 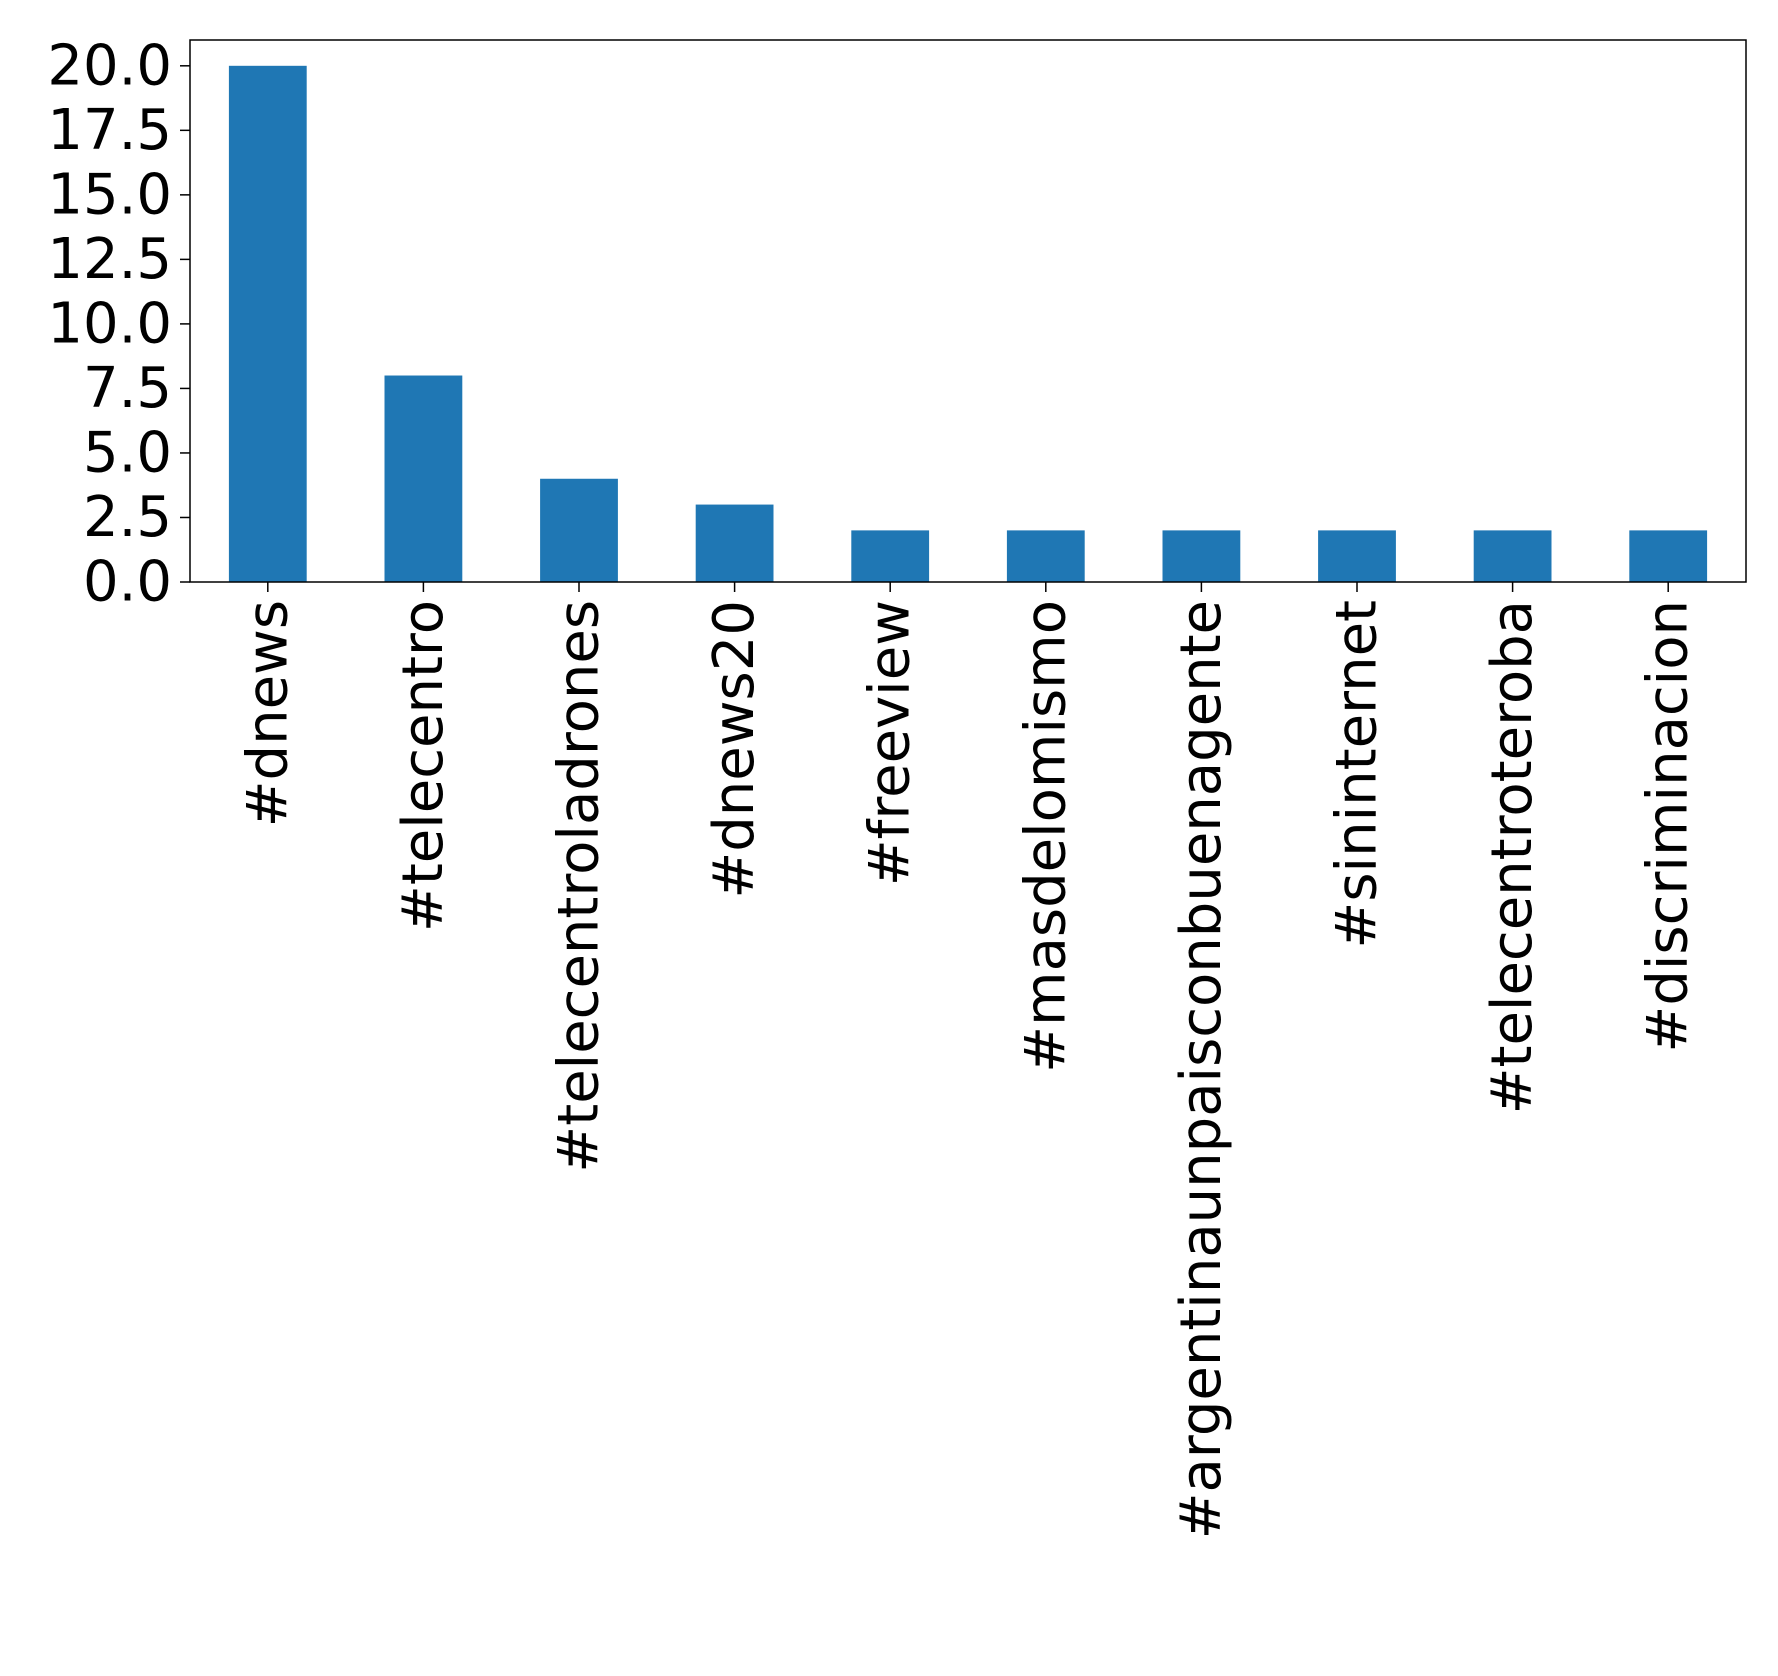 I want to click on y-axis-ticks: 0.02.55.07.510.012.515.017.520.0, so click(x=118, y=324).